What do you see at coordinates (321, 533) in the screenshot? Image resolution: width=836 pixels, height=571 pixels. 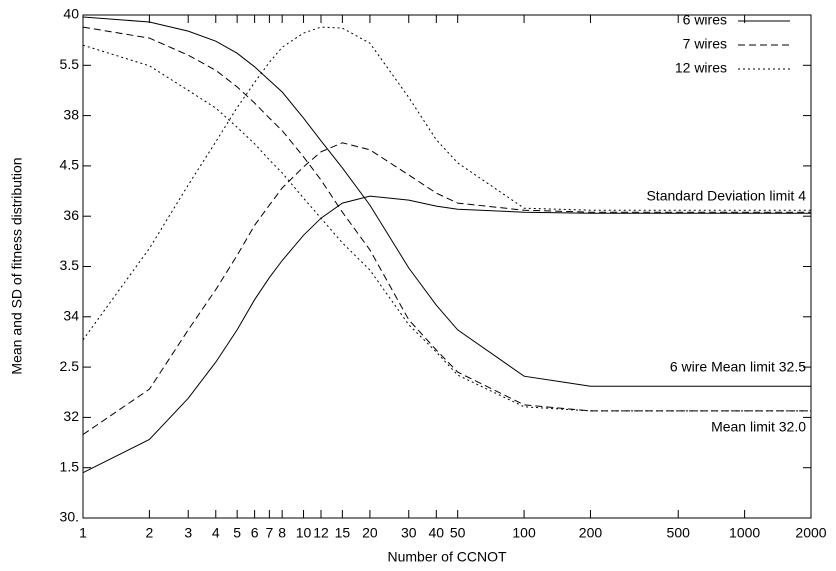 I see `x-tick-label: 12` at bounding box center [321, 533].